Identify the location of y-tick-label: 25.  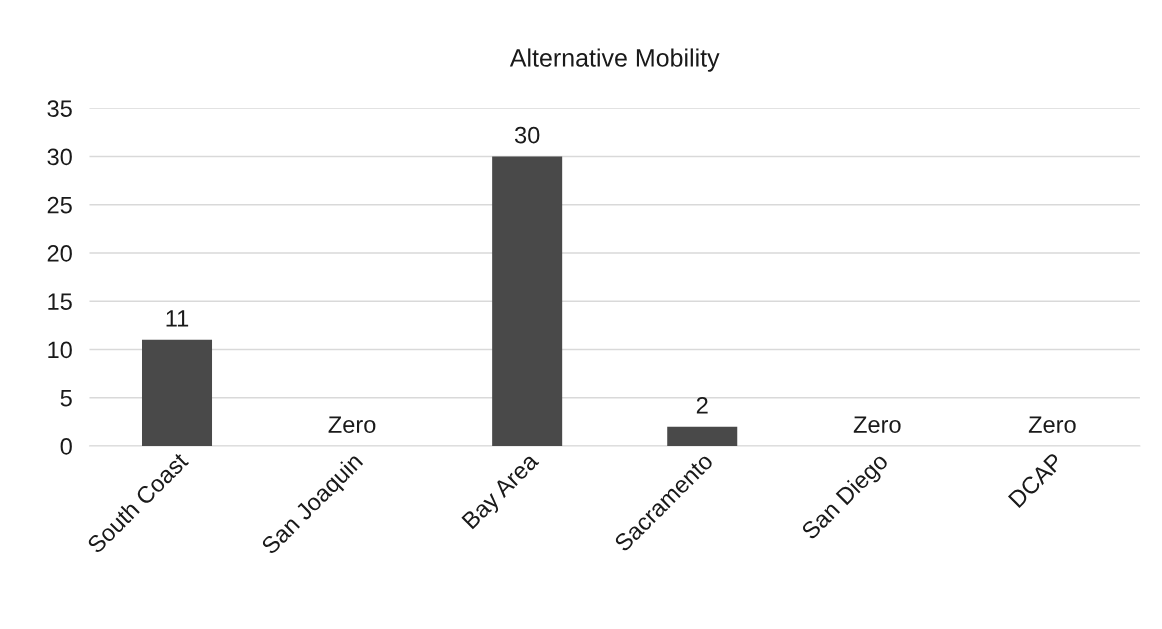
(59, 205).